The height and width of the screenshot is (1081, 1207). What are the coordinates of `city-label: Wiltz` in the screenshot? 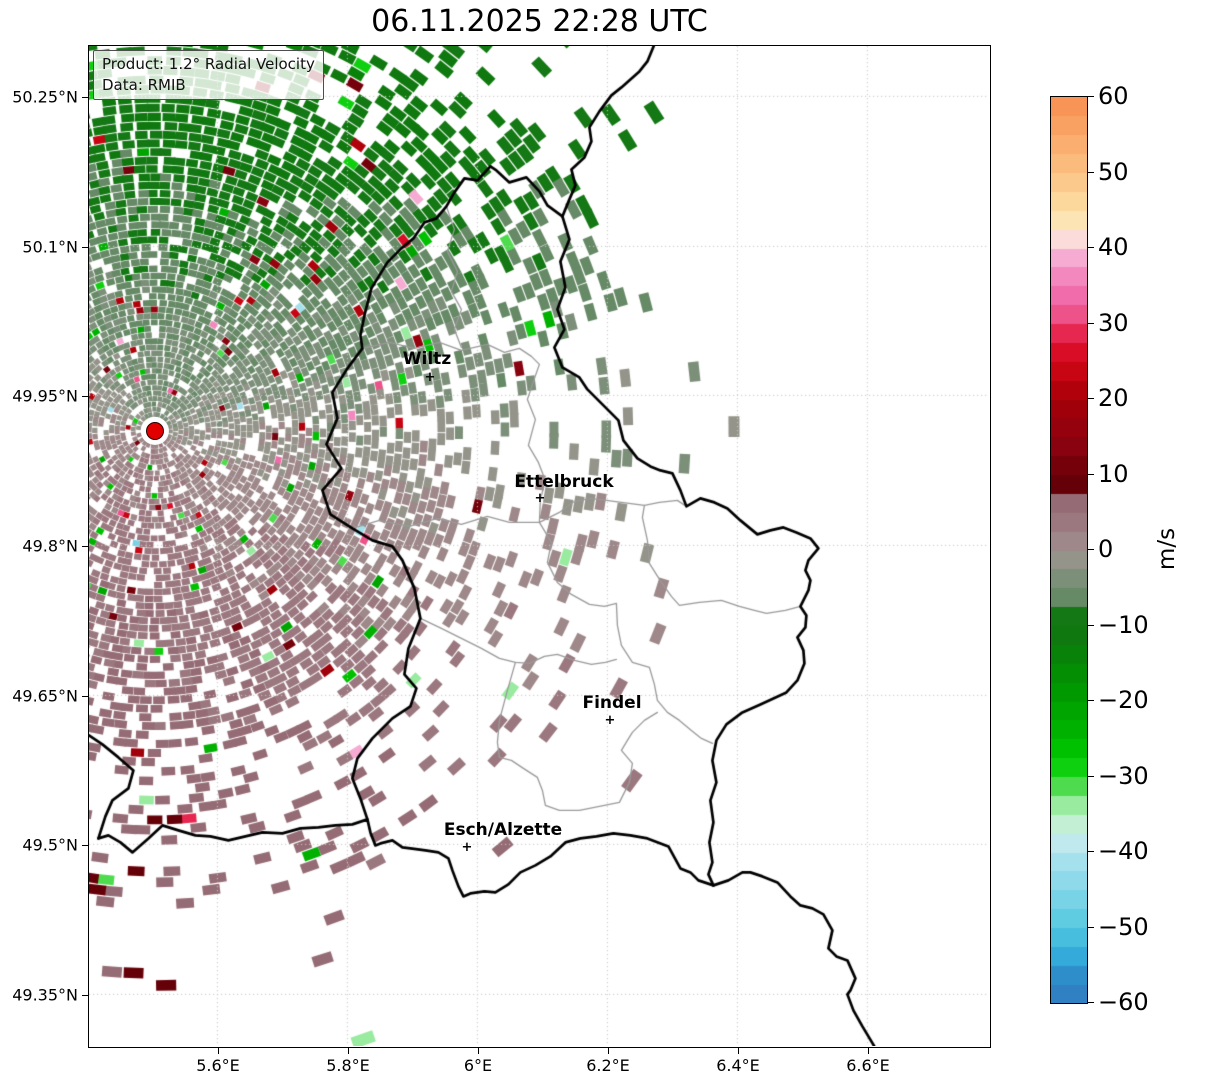 It's located at (427, 359).